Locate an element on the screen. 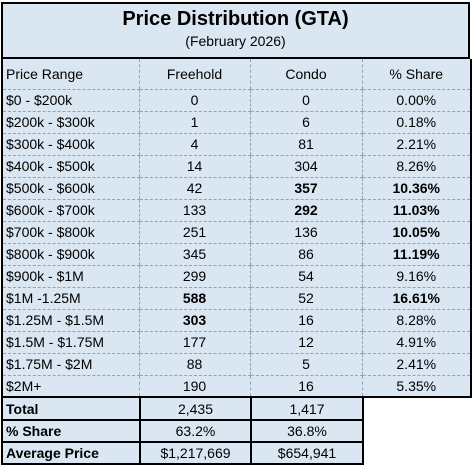  price-range-cell: $500k - $600k is located at coordinates (70, 188).